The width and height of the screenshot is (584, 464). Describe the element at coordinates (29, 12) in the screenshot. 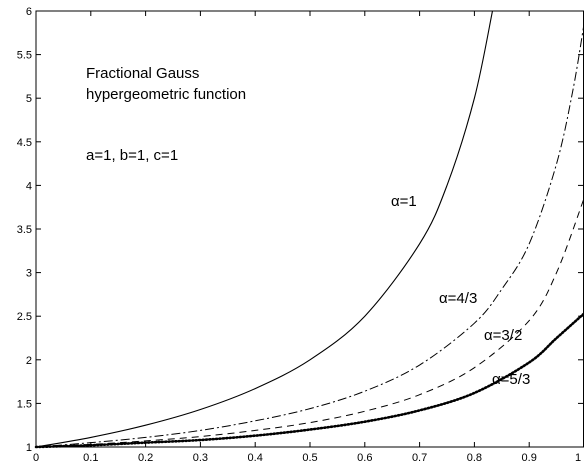

I see `y-tick-label: 6` at that location.